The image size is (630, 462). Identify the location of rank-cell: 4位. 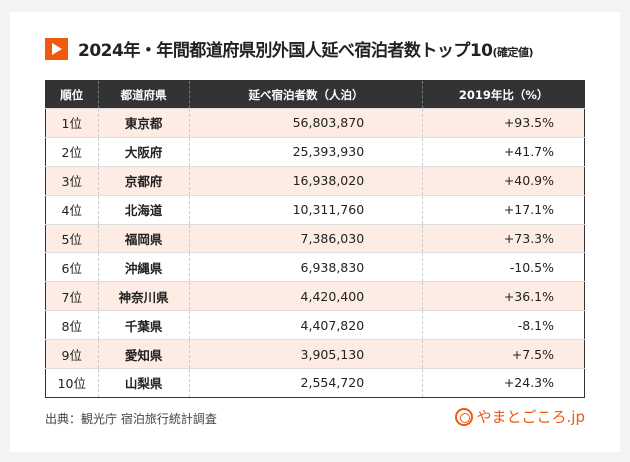
(72, 209).